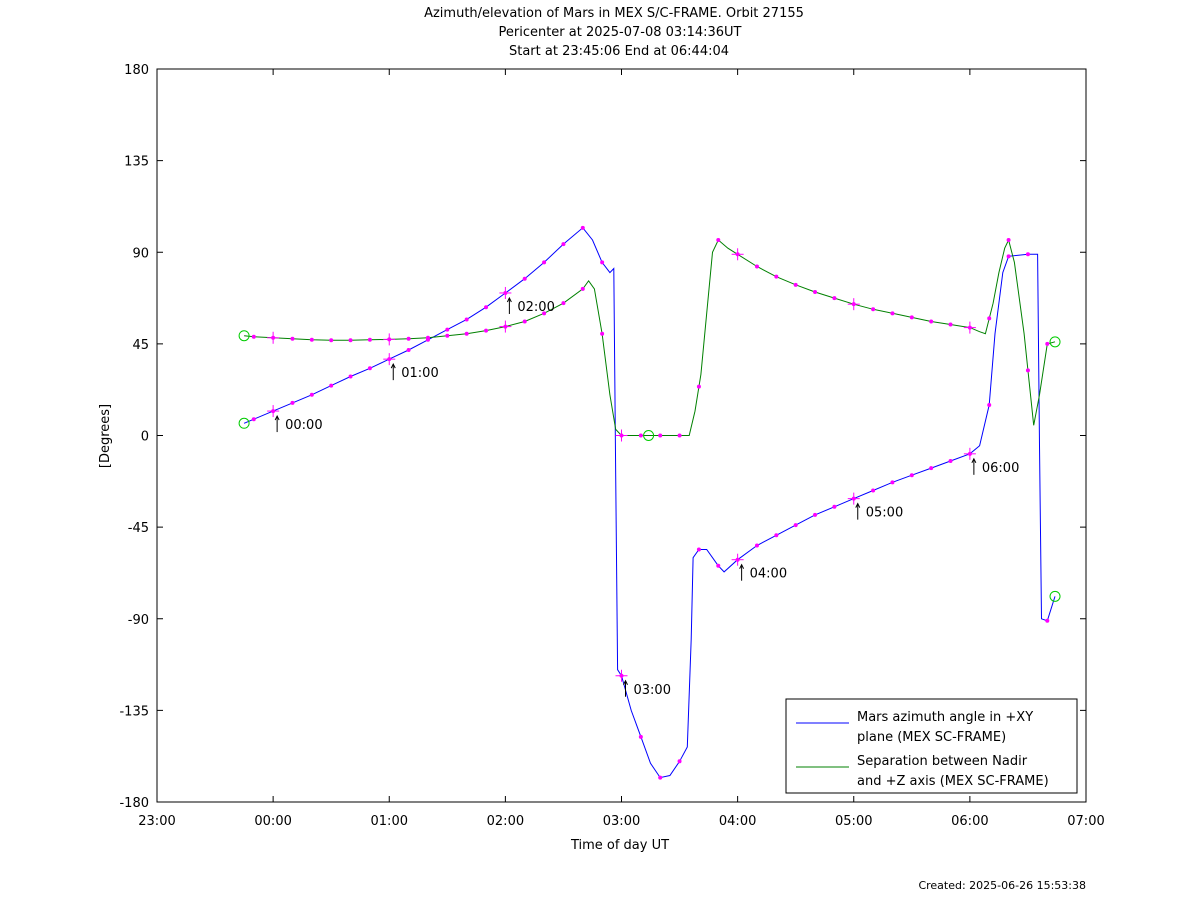  Describe the element at coordinates (621, 821) in the screenshot. I see `x-tick-label: 03:00` at that location.